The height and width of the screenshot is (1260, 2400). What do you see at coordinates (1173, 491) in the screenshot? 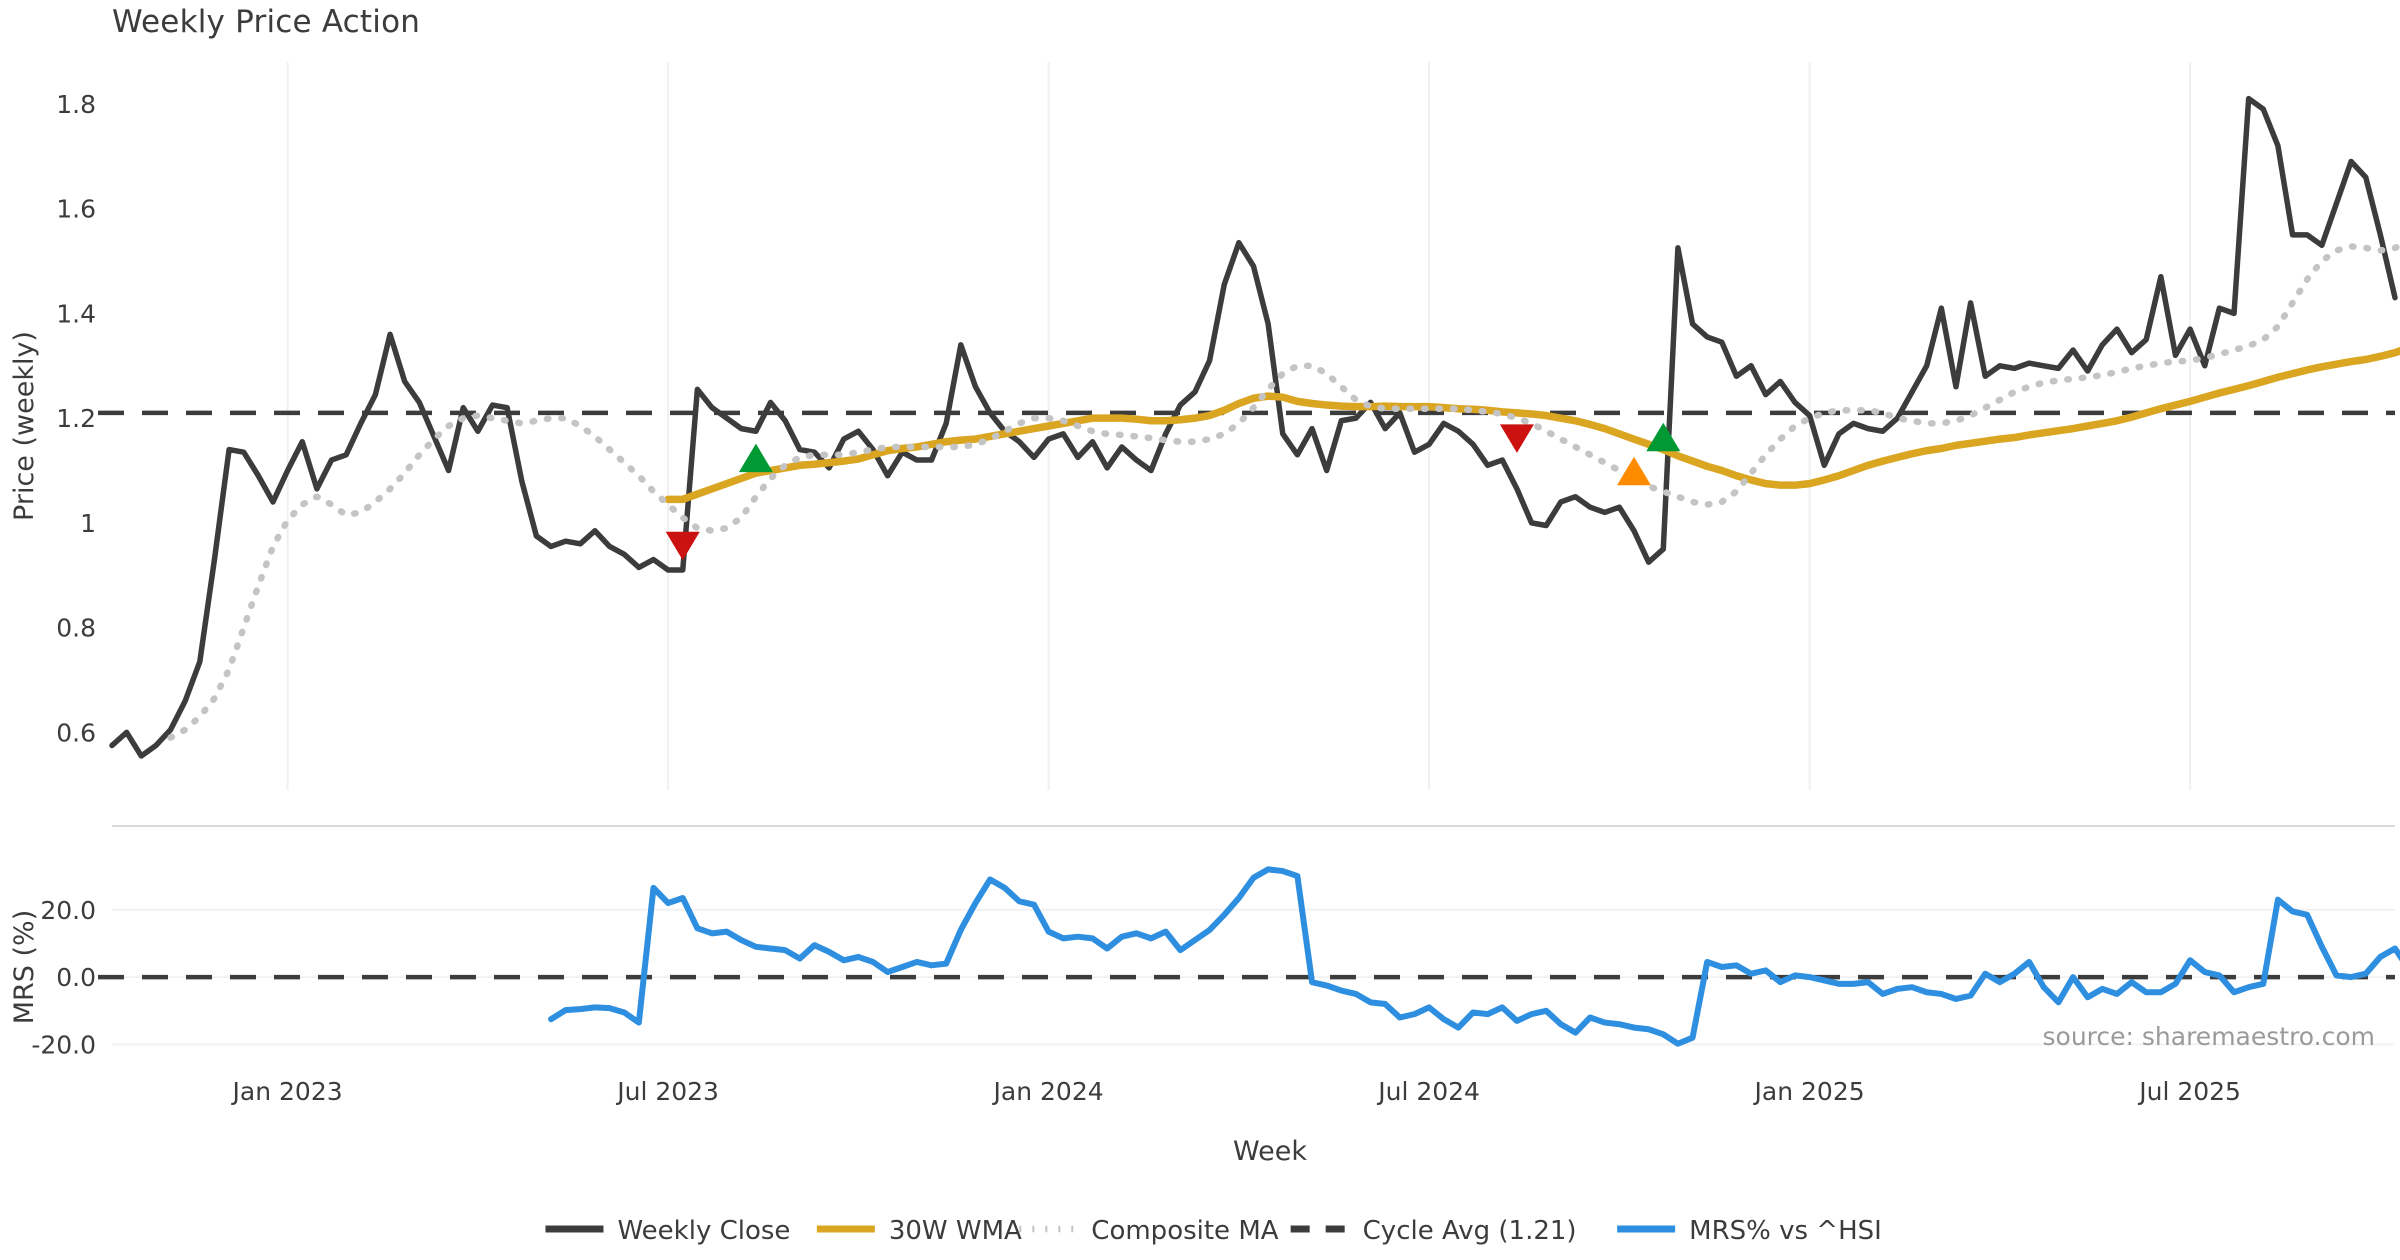
I see `signal-markers` at bounding box center [1173, 491].